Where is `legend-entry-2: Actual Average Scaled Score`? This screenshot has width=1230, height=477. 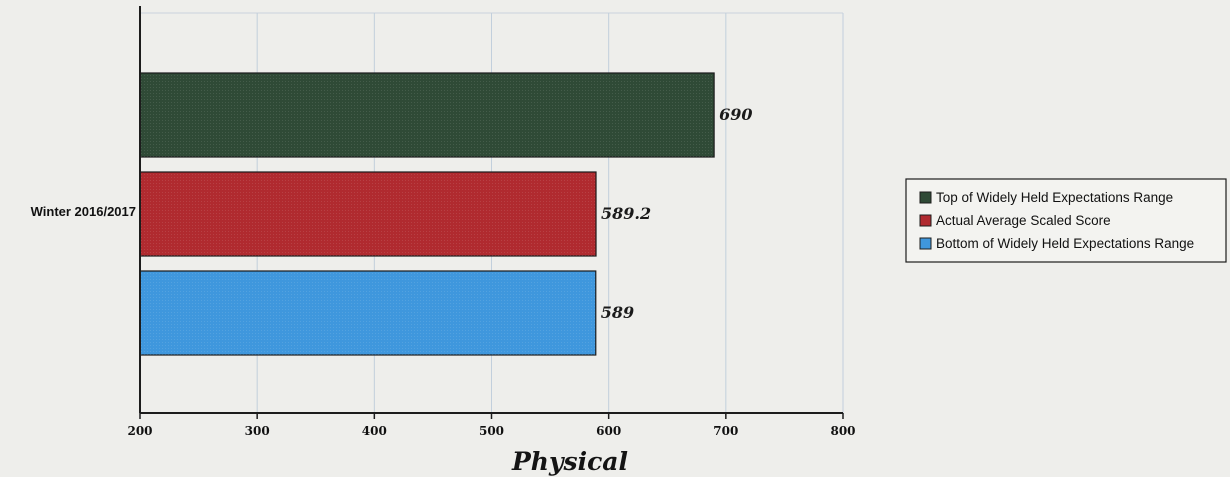
legend-entry-2: Actual Average Scaled Score is located at coordinates (1023, 220).